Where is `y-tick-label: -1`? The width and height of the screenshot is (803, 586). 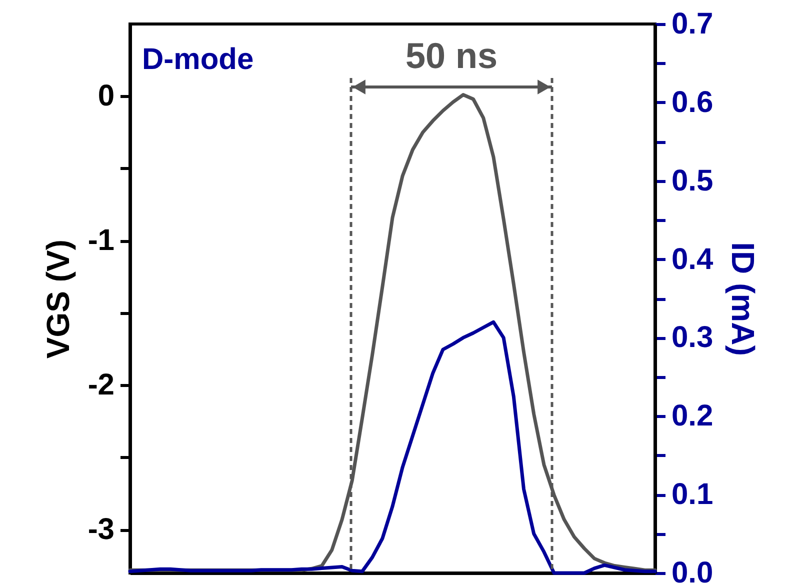 y-tick-label: -1 is located at coordinates (101, 241).